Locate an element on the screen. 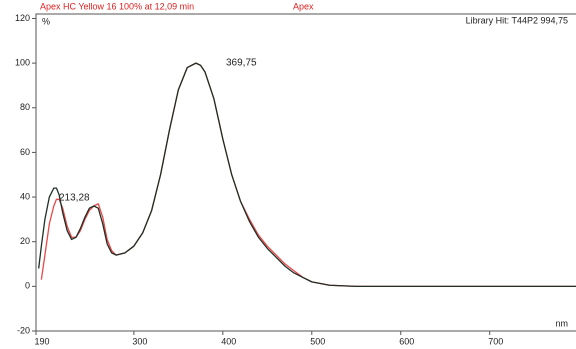 The height and width of the screenshot is (349, 576). x-tick-label: 300 is located at coordinates (139, 341).